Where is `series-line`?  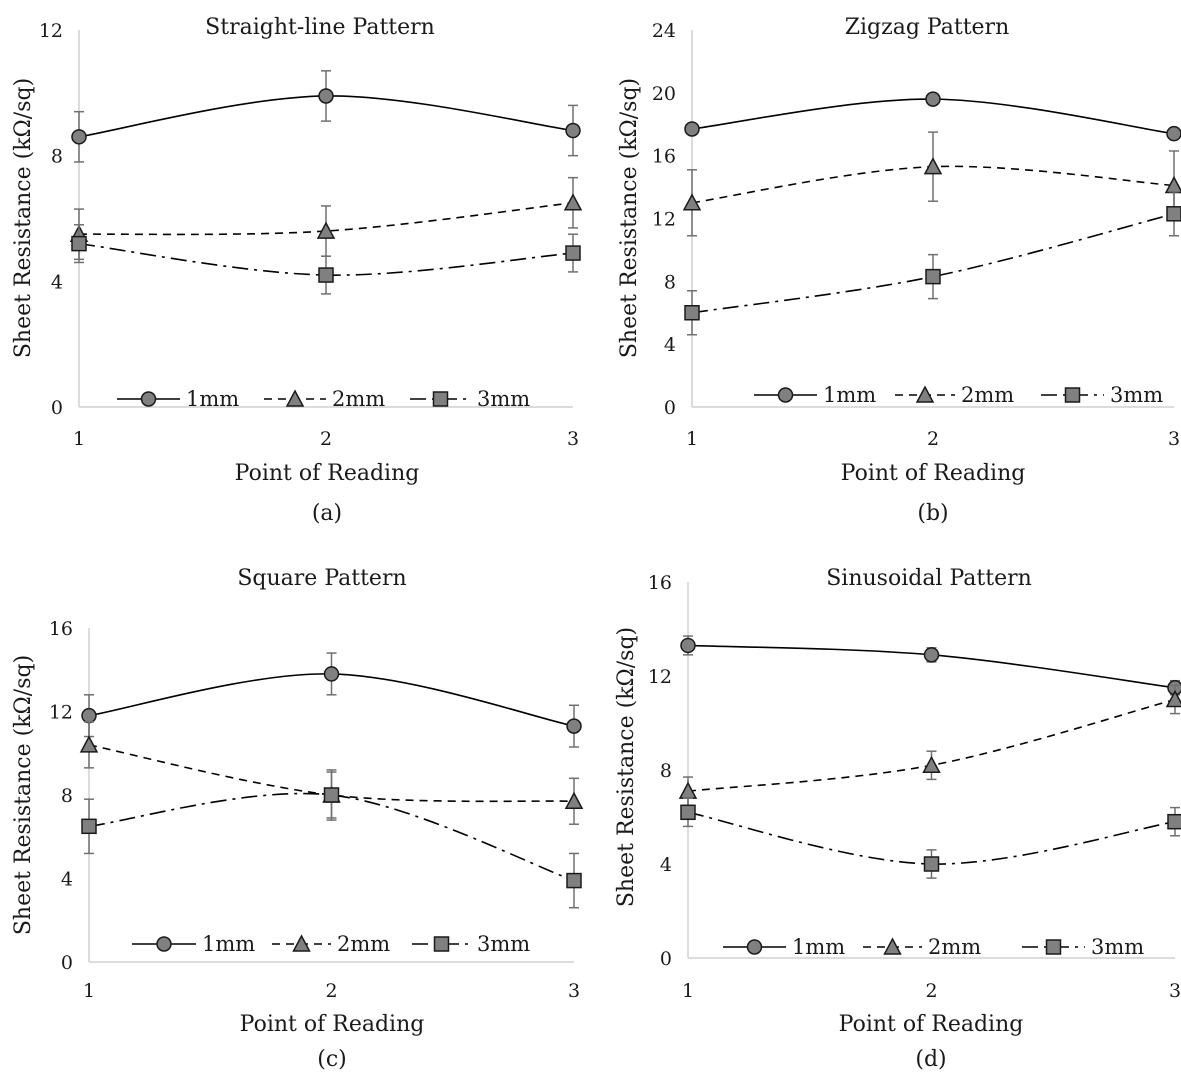 series-line is located at coordinates (331, 837).